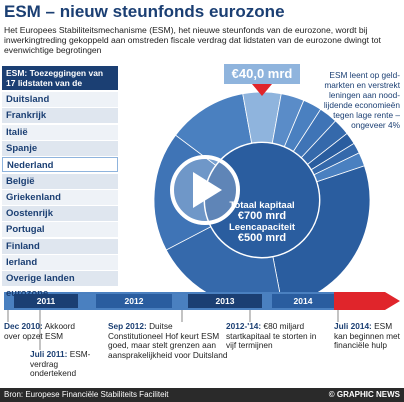 Image resolution: width=404 pixels, height=402 pixels. Describe the element at coordinates (60, 148) in the screenshot. I see `legend-item: Spanje` at that location.